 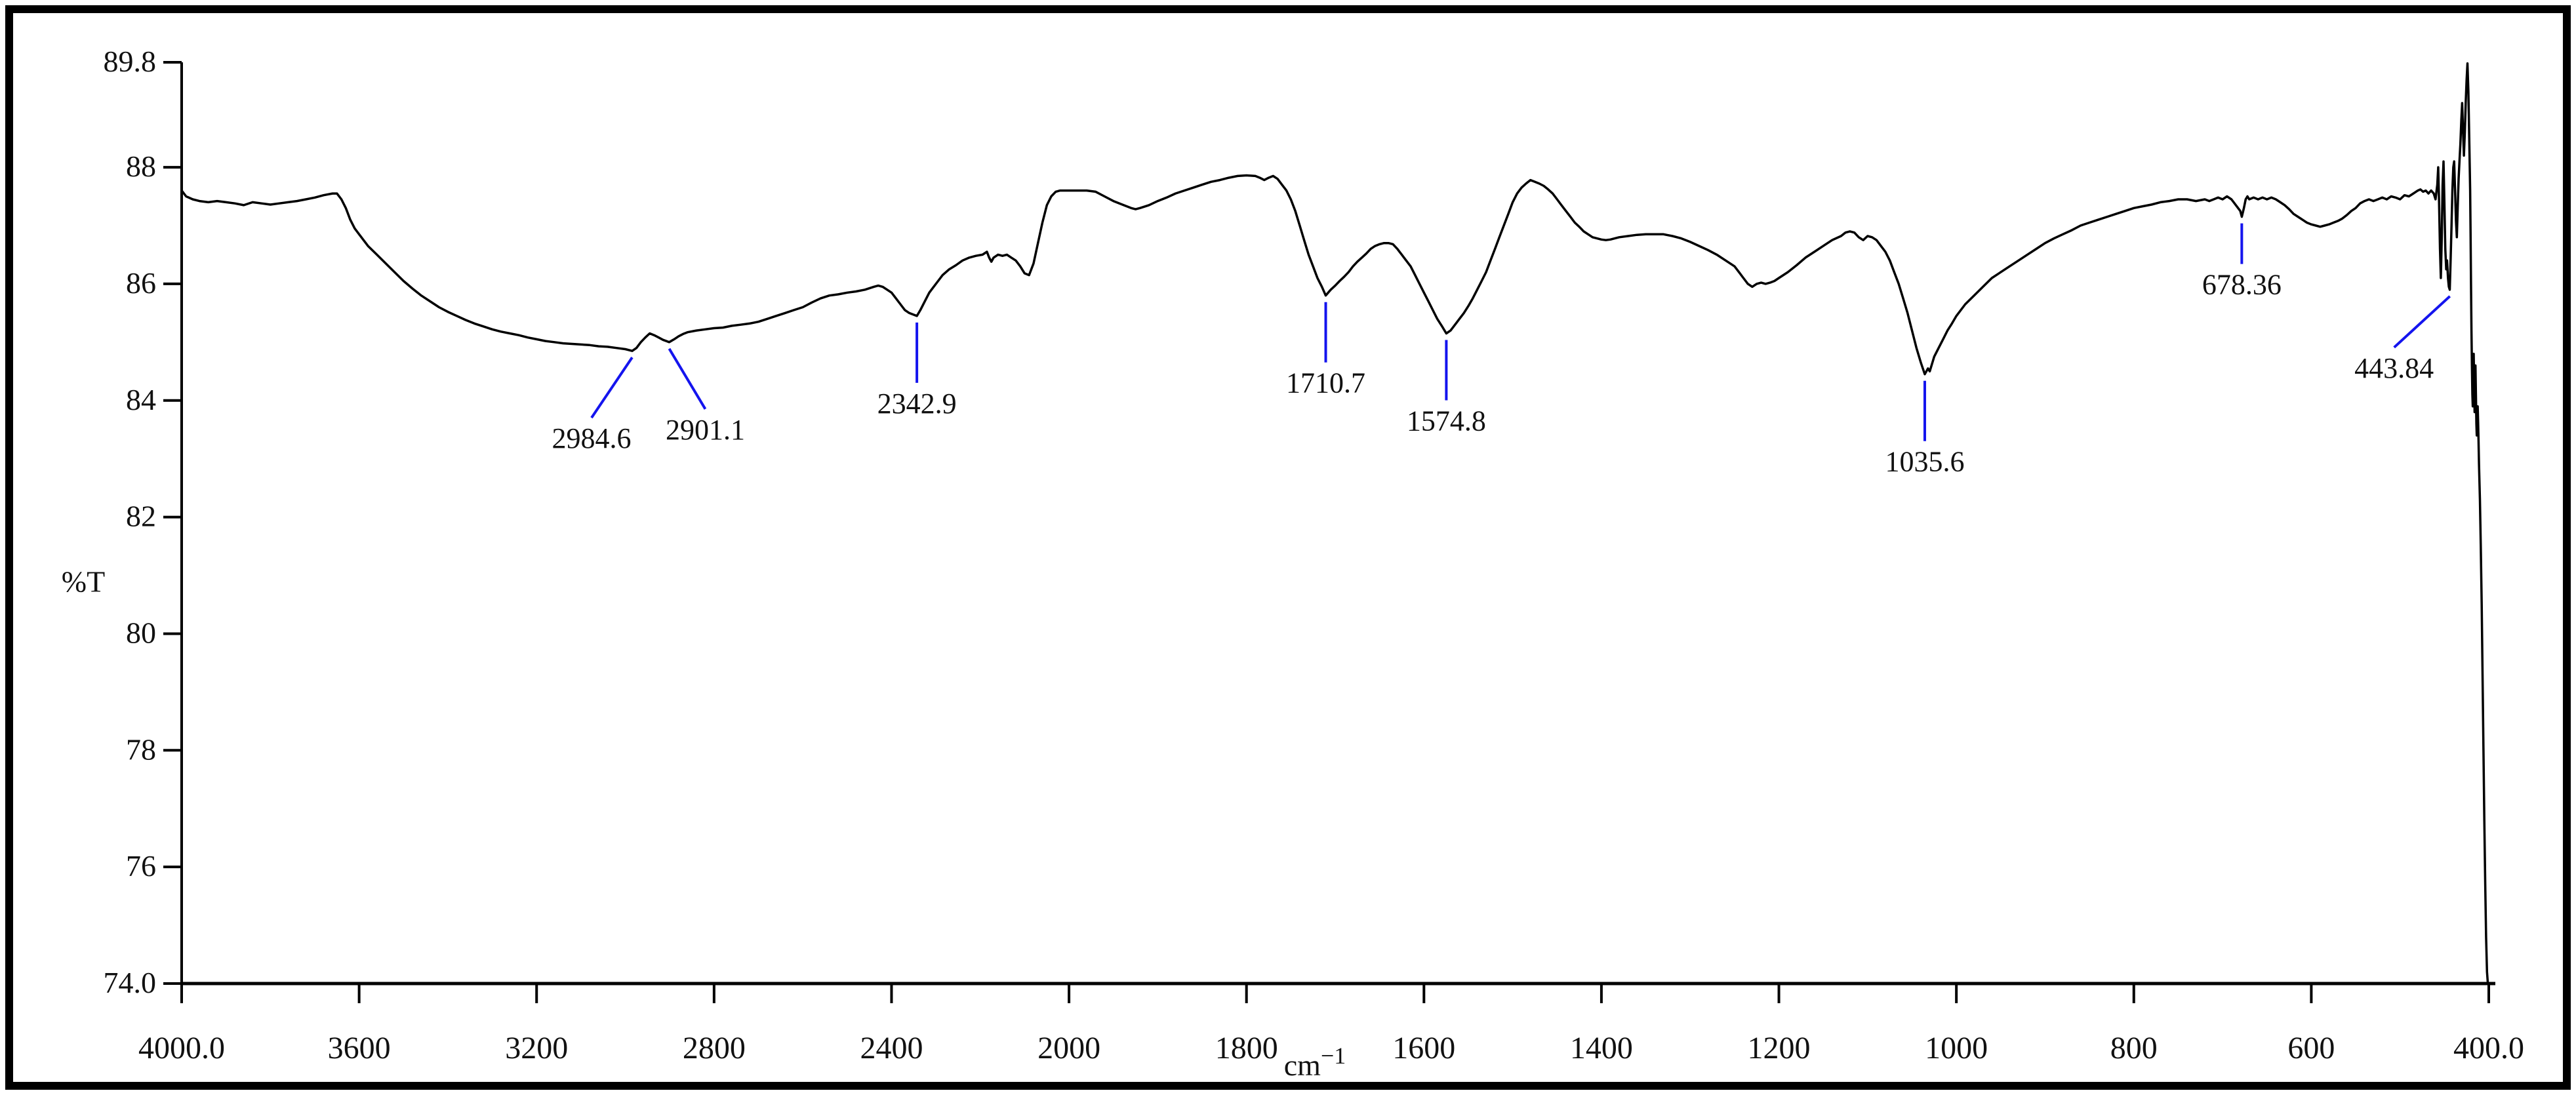 I want to click on peak-label: 1710.7, so click(x=1325, y=383).